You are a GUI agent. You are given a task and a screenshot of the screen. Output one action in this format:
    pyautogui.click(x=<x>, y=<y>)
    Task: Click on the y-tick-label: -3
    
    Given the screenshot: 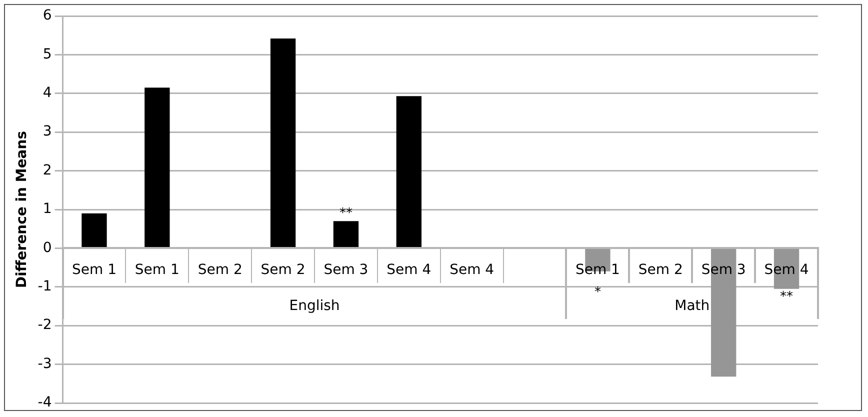 What is the action you would take?
    pyautogui.click(x=45, y=364)
    